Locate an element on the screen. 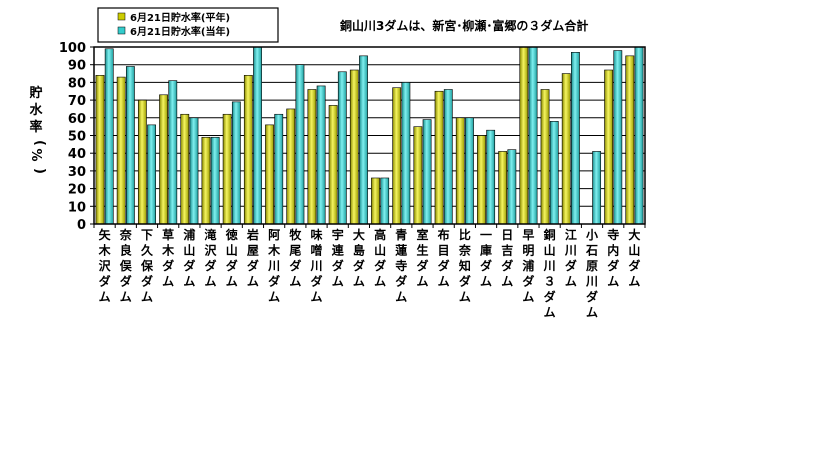 The width and height of the screenshot is (819, 460). x-category-char: 久 is located at coordinates (147, 250).